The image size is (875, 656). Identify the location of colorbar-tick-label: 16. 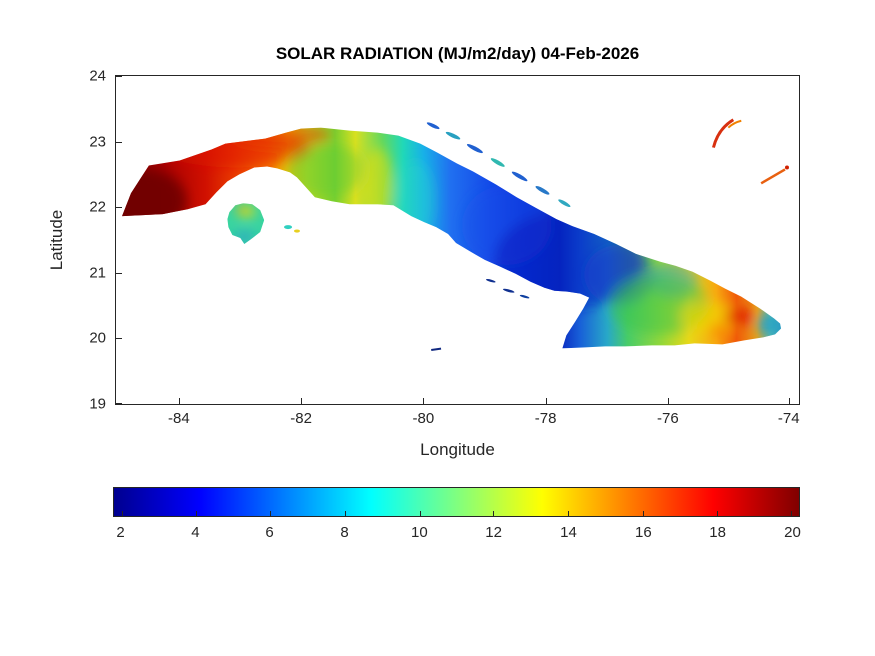
(643, 532).